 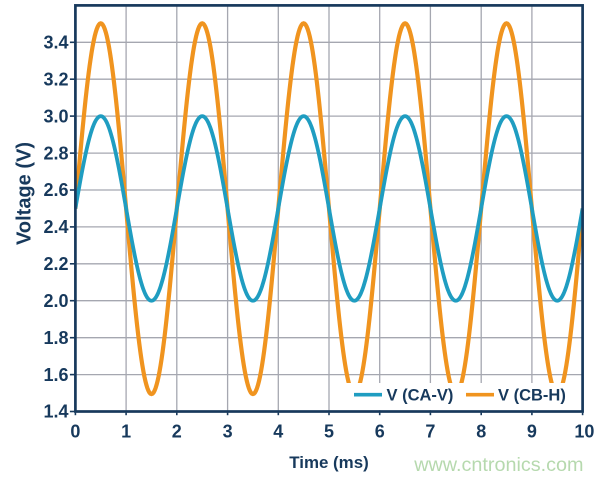 What do you see at coordinates (481, 432) in the screenshot?
I see `svg-text: 8` at bounding box center [481, 432].